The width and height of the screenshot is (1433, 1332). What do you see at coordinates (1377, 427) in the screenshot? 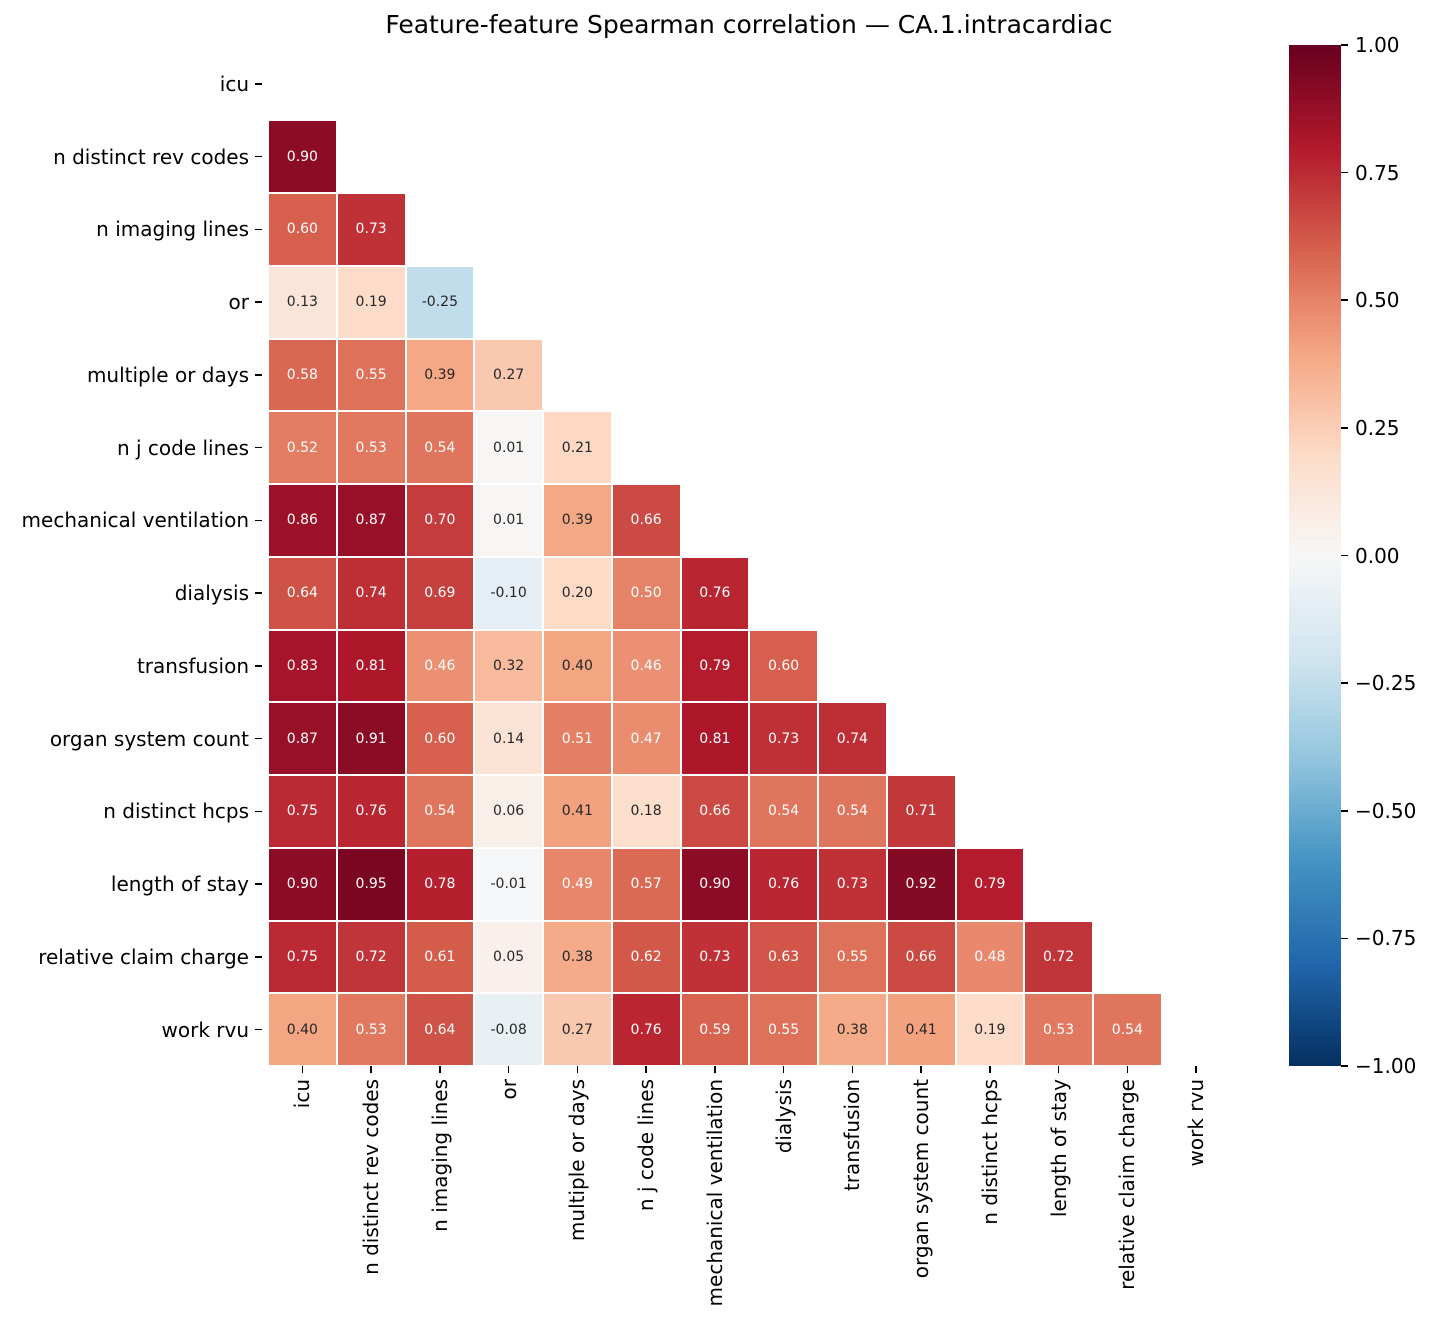
I see `colorbar-tick-label: 0.25` at bounding box center [1377, 427].